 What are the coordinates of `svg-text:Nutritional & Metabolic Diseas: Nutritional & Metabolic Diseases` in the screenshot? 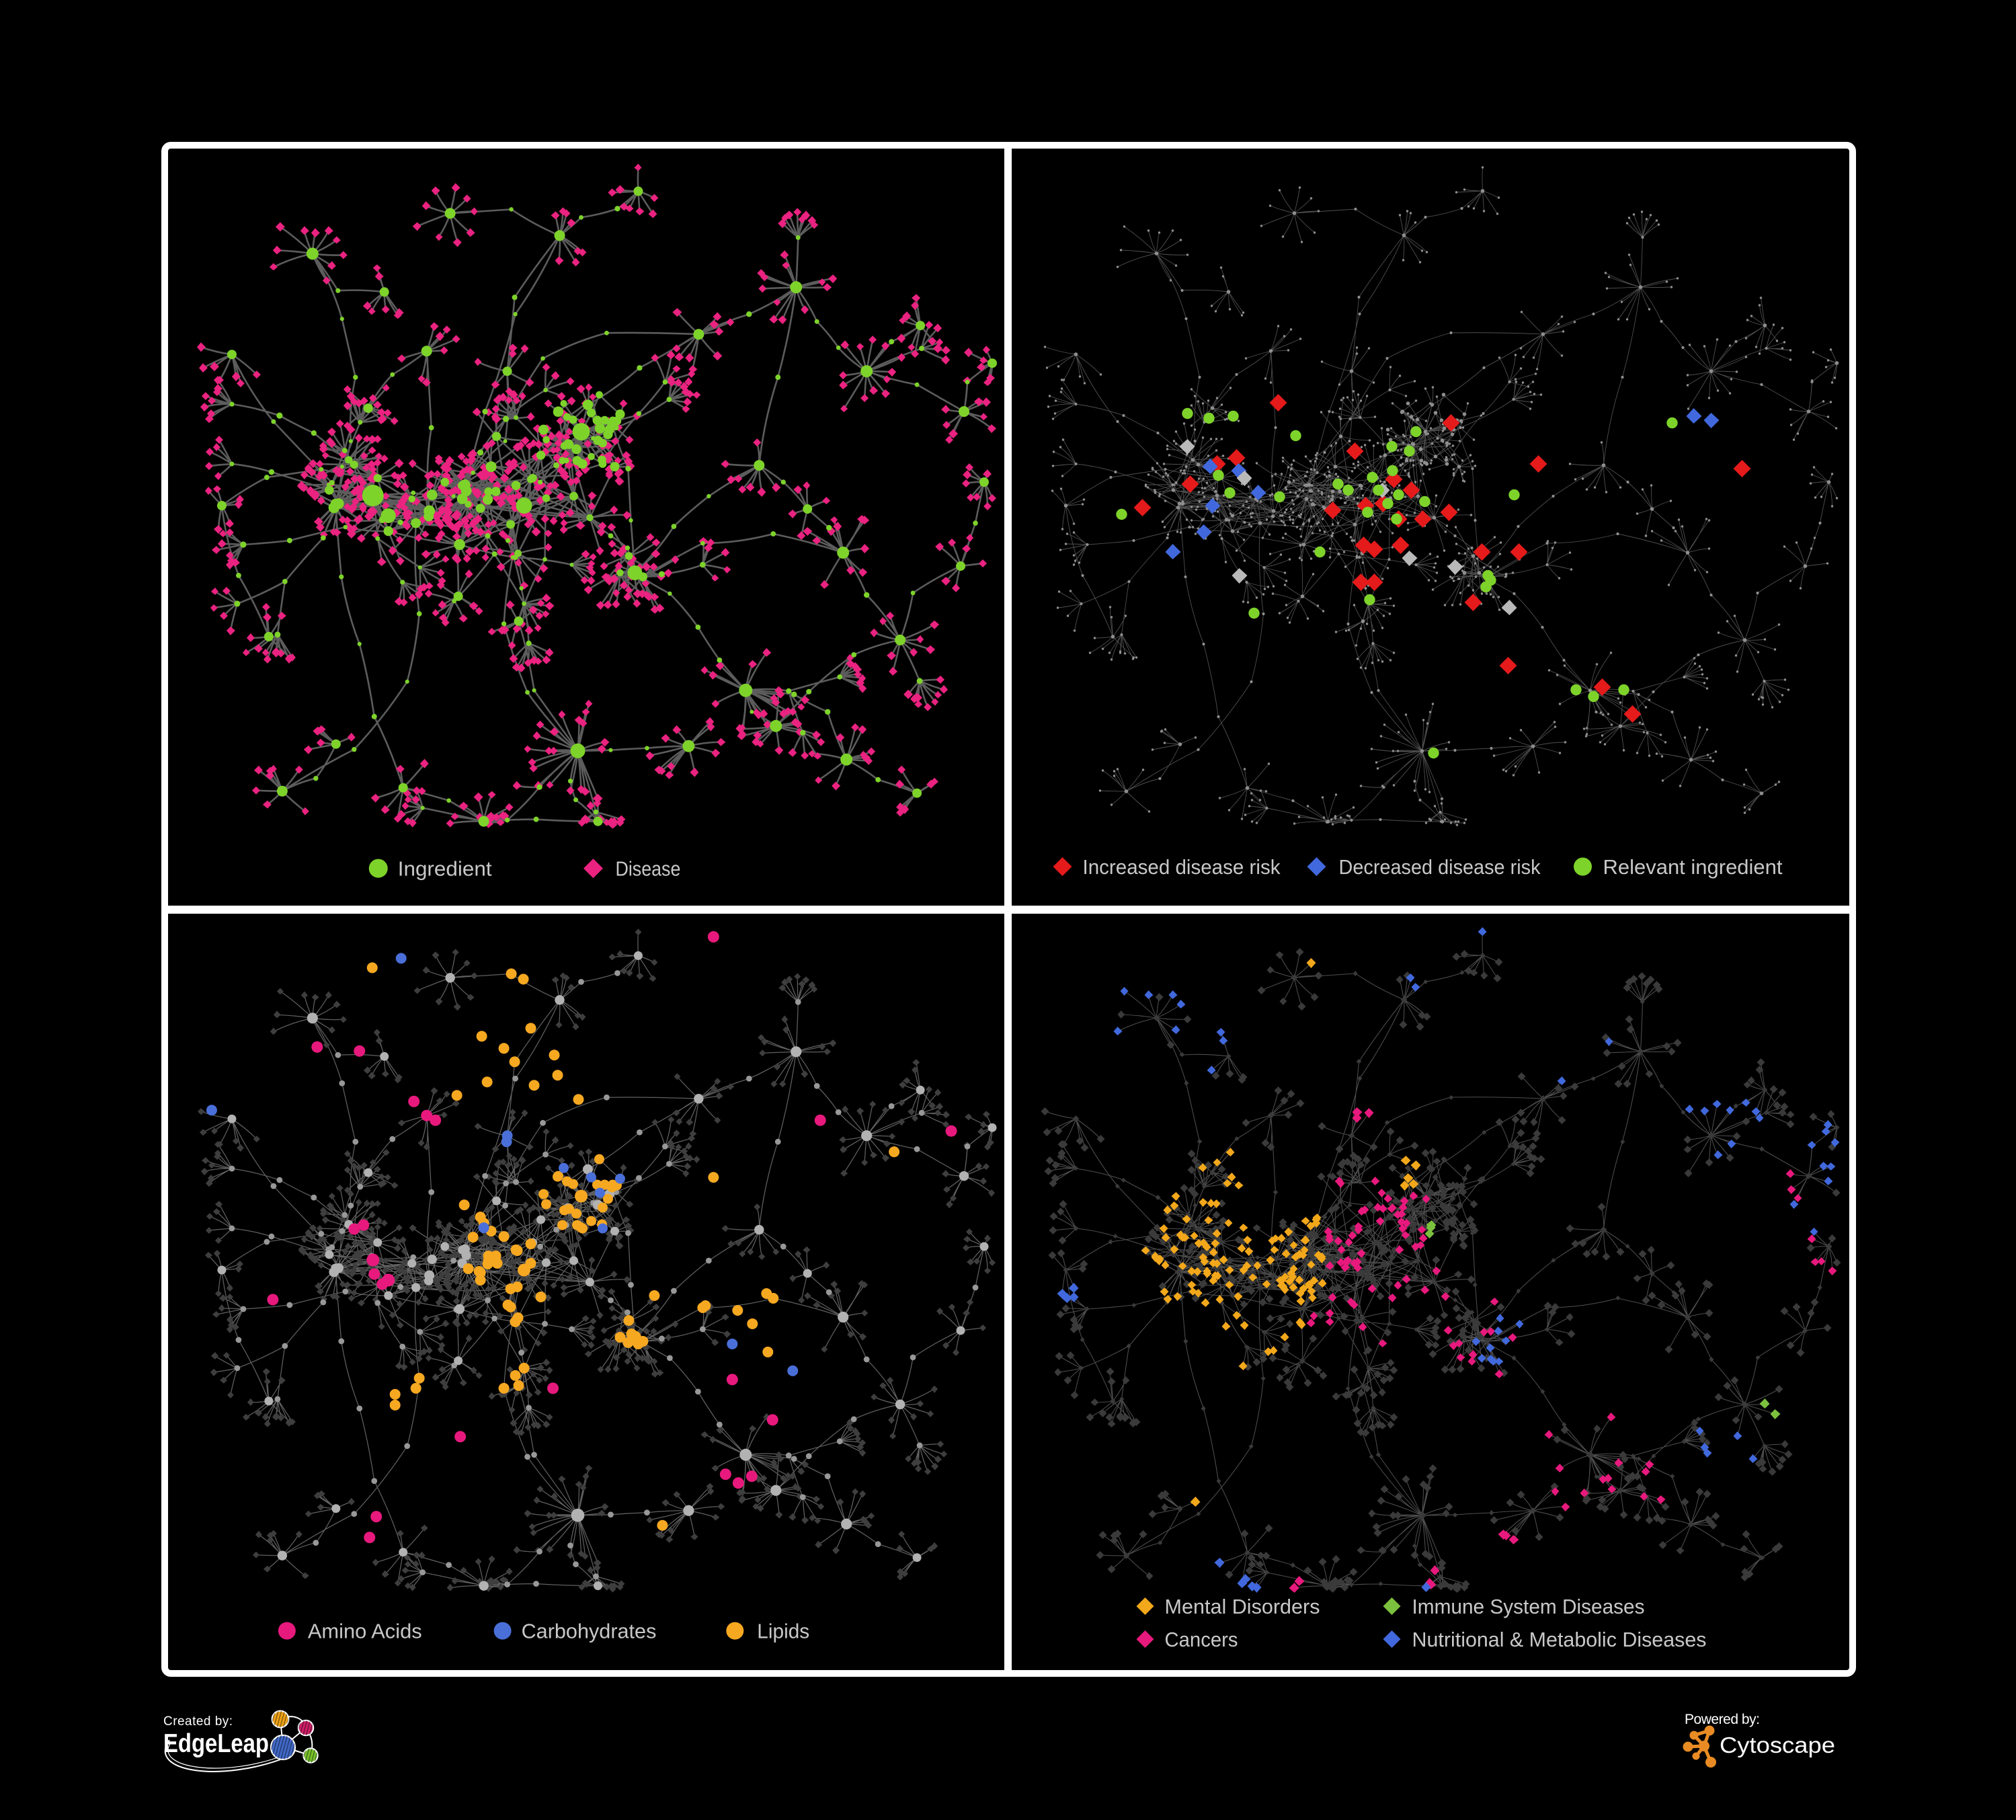 It's located at (1559, 1639).